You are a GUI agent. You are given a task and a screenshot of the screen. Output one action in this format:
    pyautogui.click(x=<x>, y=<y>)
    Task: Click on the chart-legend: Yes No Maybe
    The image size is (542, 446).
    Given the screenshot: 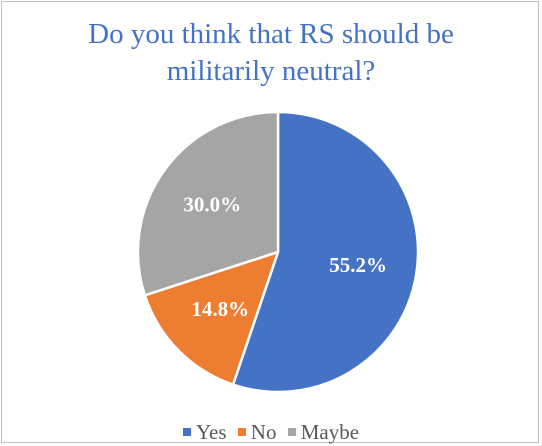 What is the action you would take?
    pyautogui.click(x=271, y=432)
    